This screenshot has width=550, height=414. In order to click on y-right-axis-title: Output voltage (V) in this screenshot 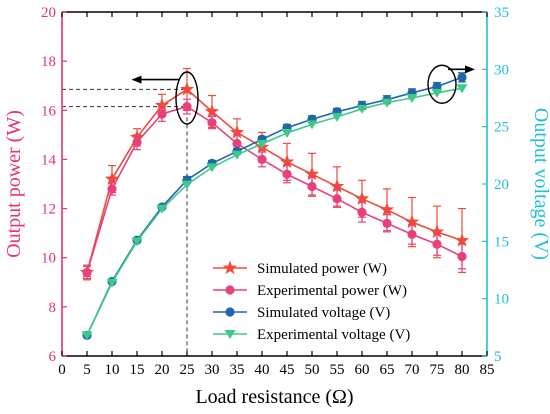, I will do `click(540, 184)`.